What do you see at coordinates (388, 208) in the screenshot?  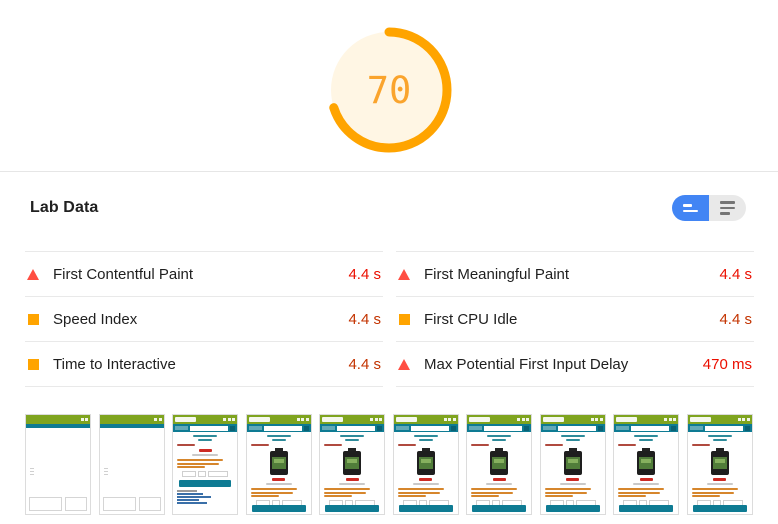 I see `lab-data-header: Lab Data` at bounding box center [388, 208].